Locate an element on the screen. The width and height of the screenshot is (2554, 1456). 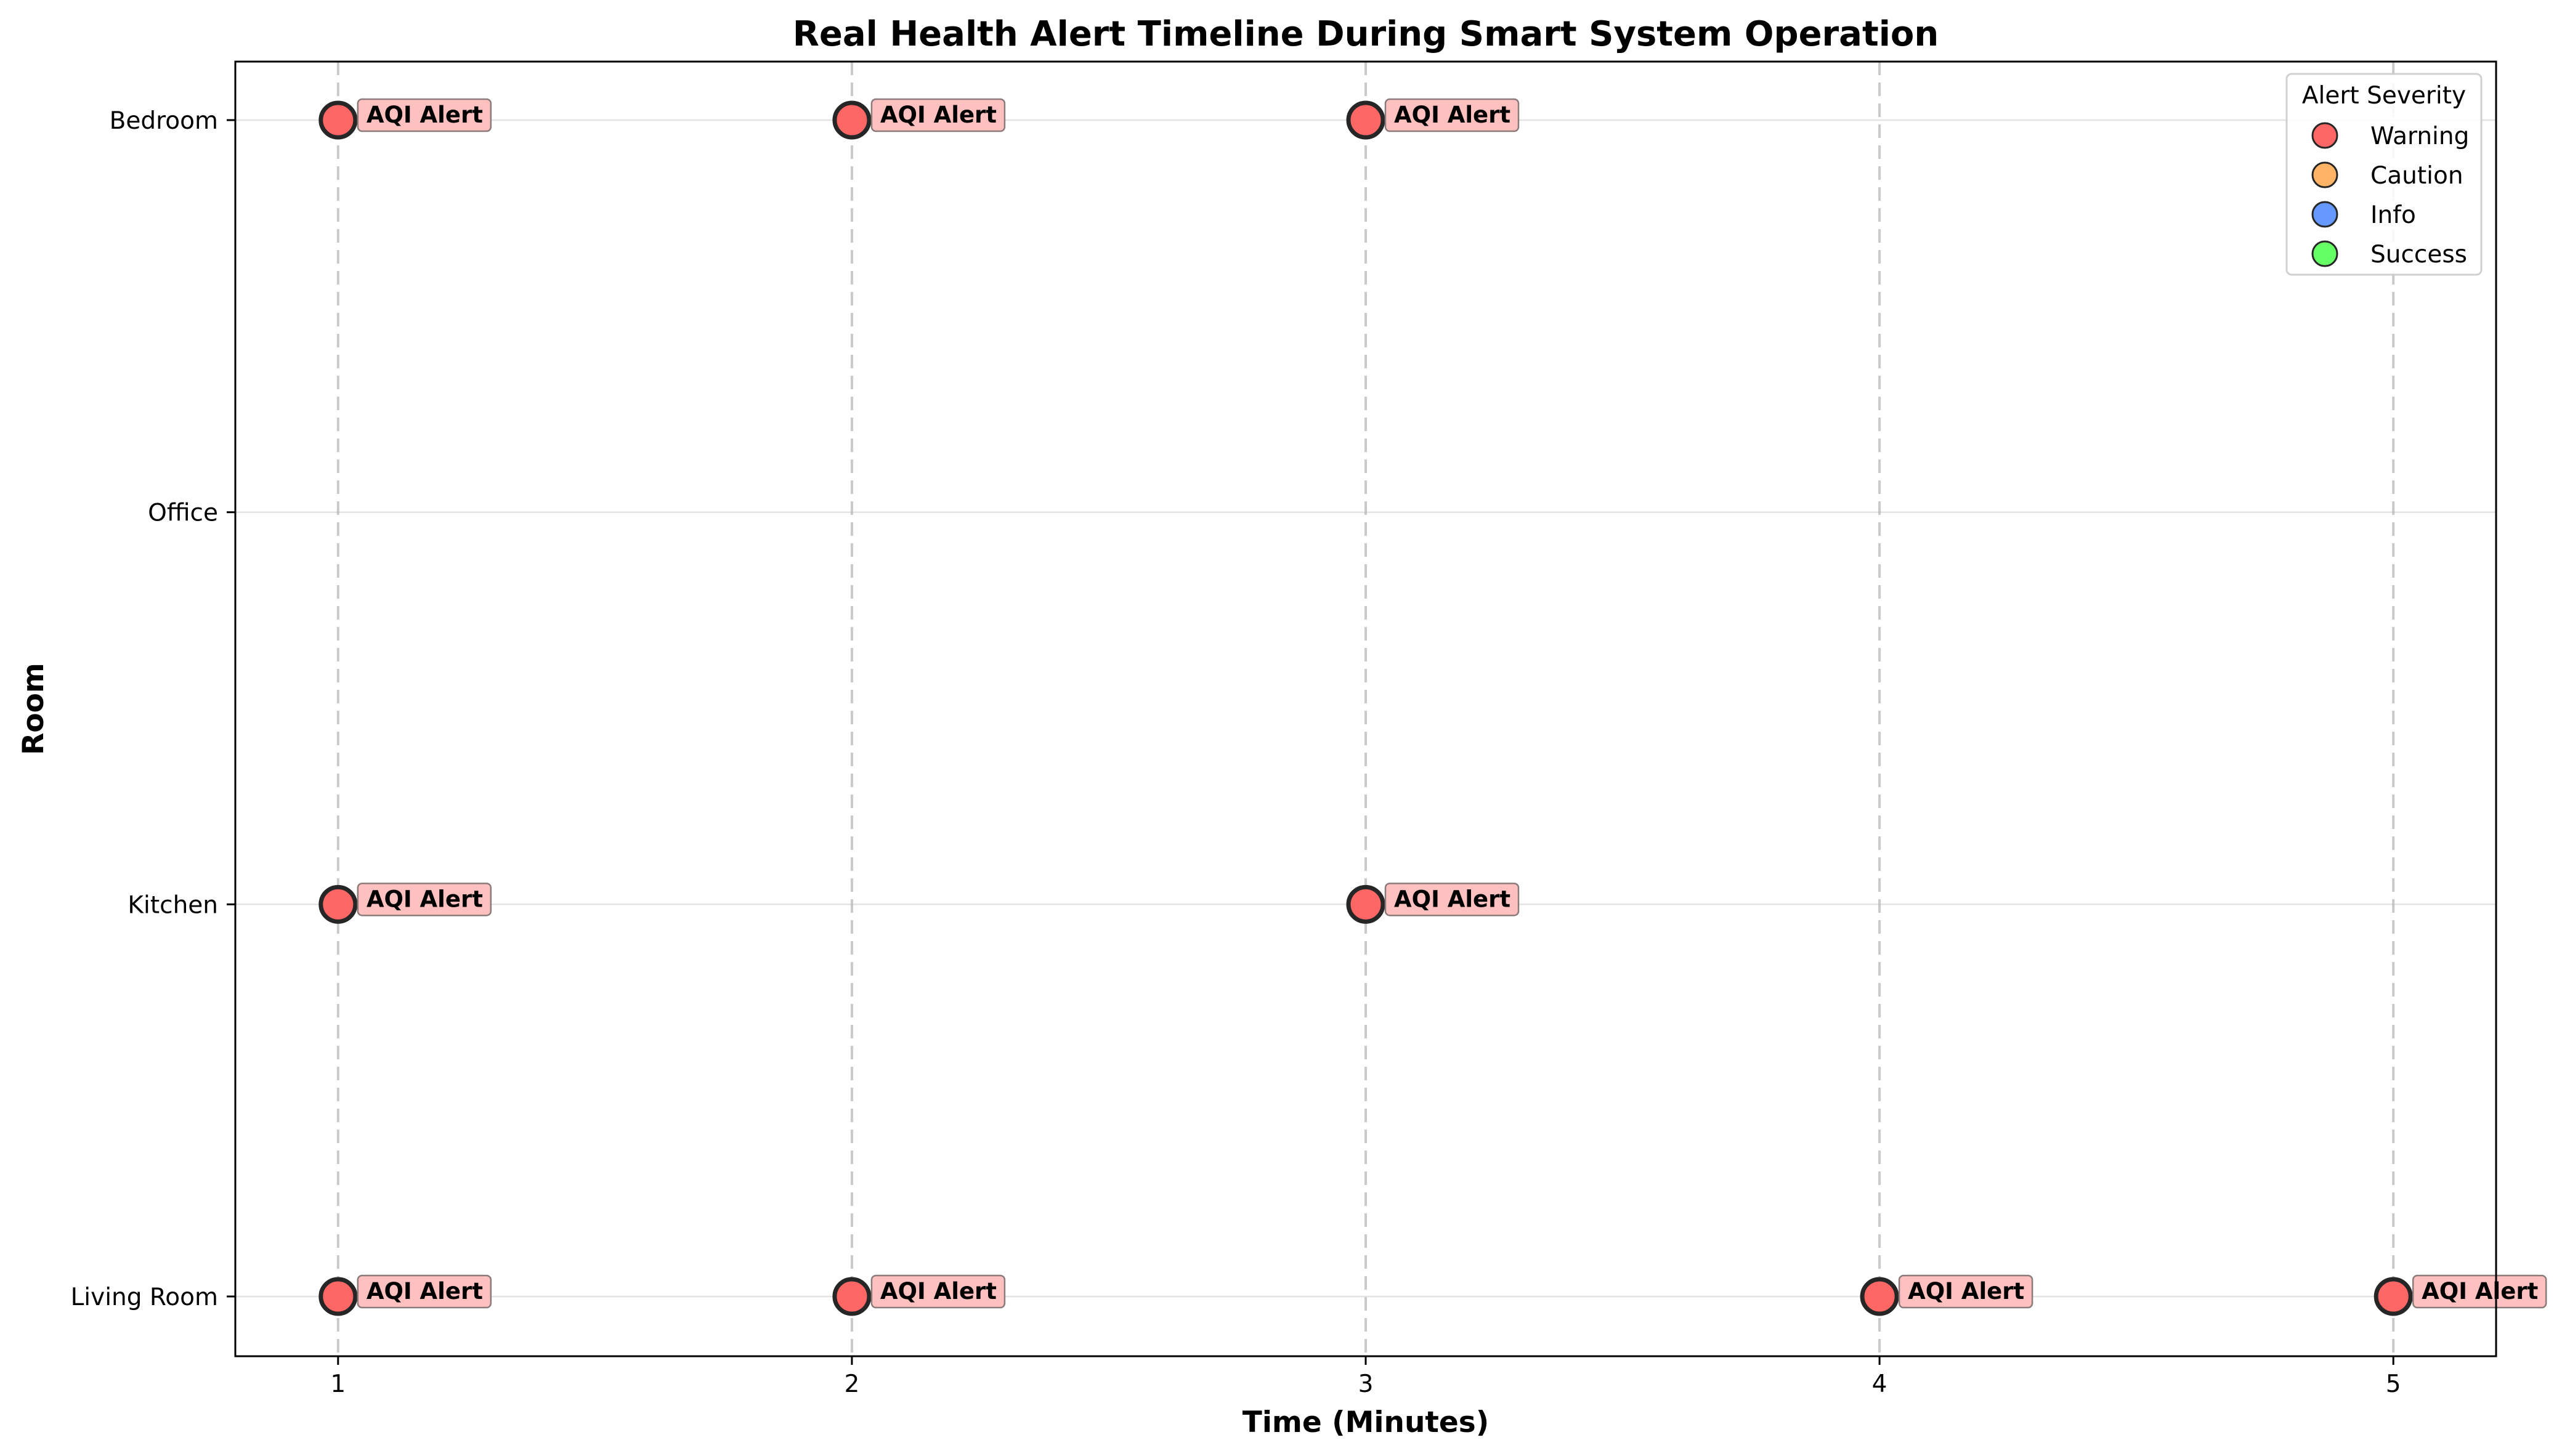
y-tick-label: Kitchen is located at coordinates (173, 905).